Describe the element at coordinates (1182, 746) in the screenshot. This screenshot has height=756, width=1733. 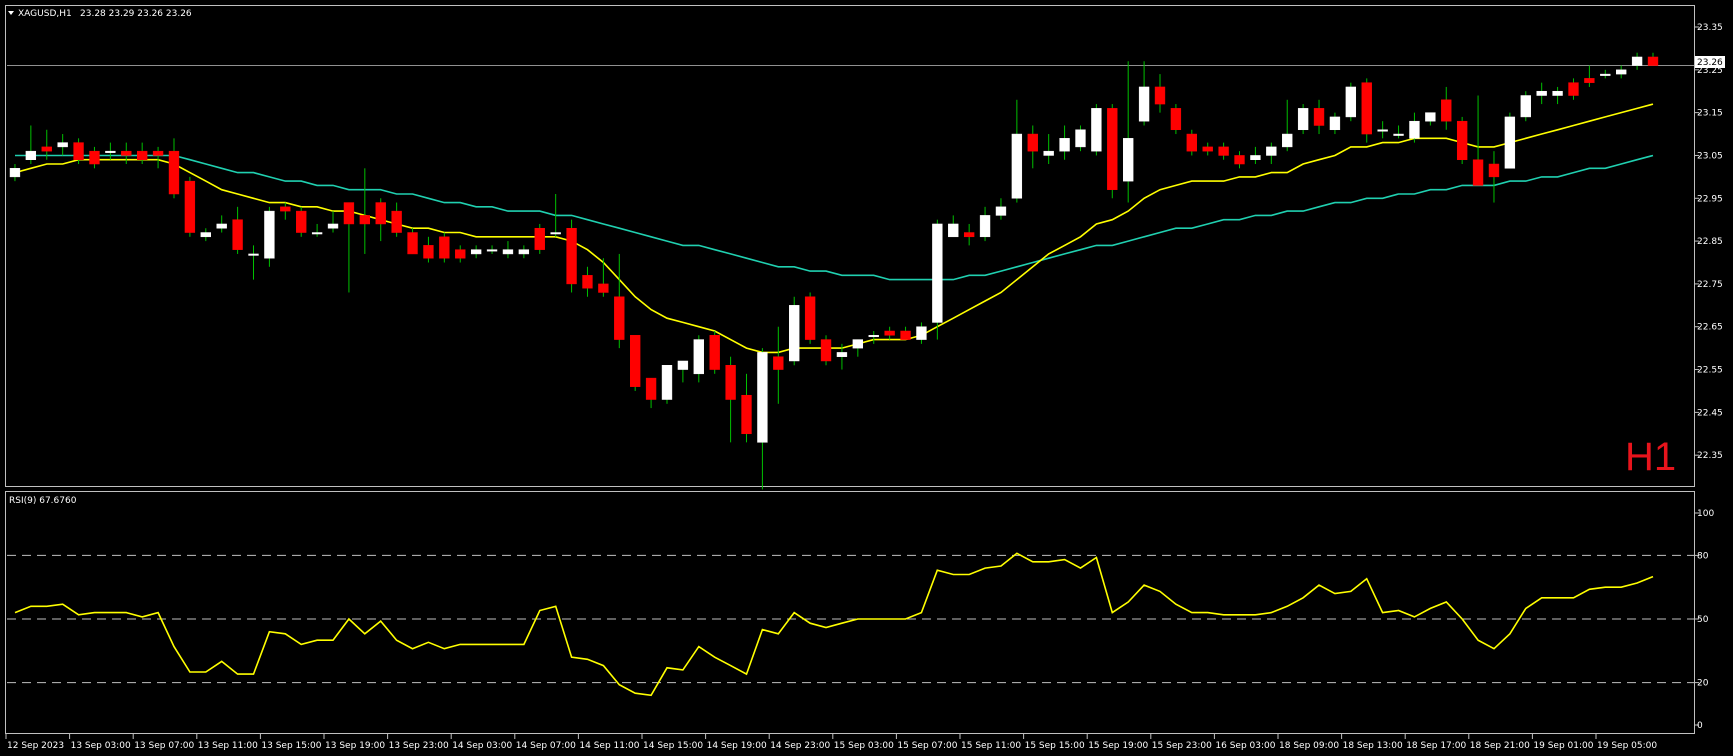
I see `time-label-18: 15 Sep 23:00` at that location.